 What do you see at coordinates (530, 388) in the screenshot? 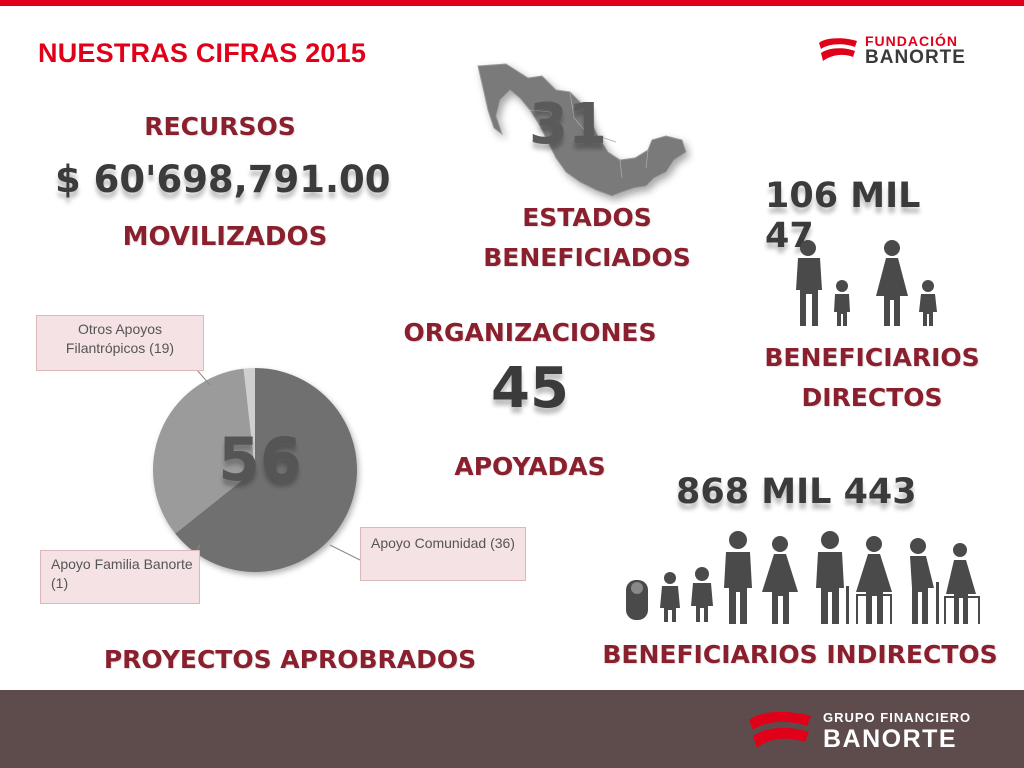
I see `organizaciones-number: 45` at bounding box center [530, 388].